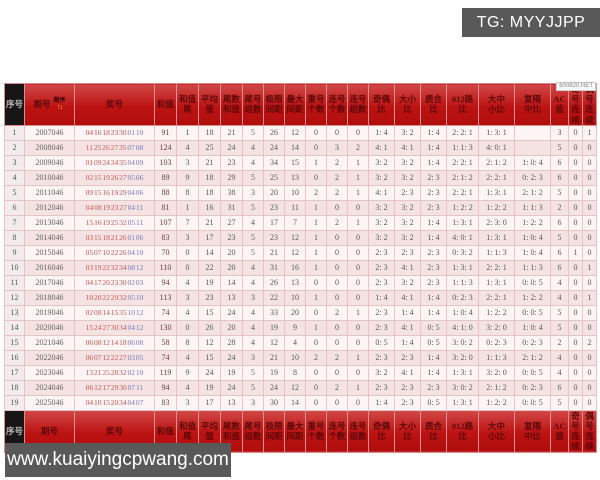  What do you see at coordinates (433, 104) in the screenshot?
I see `col-header-prime-comp-ratio: 质合 比` at bounding box center [433, 104].